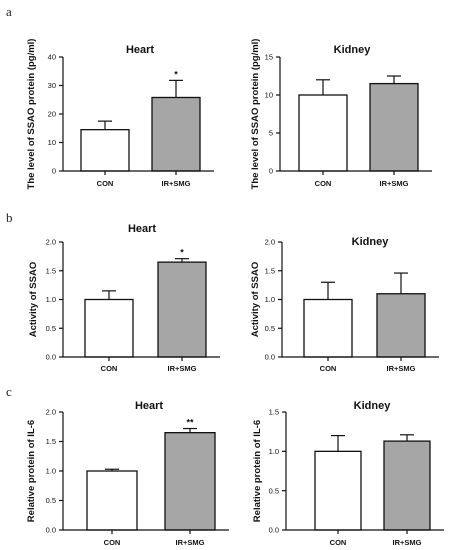 The image size is (472, 550). Describe the element at coordinates (269, 57) in the screenshot. I see `y-tick-label: 15` at that location.